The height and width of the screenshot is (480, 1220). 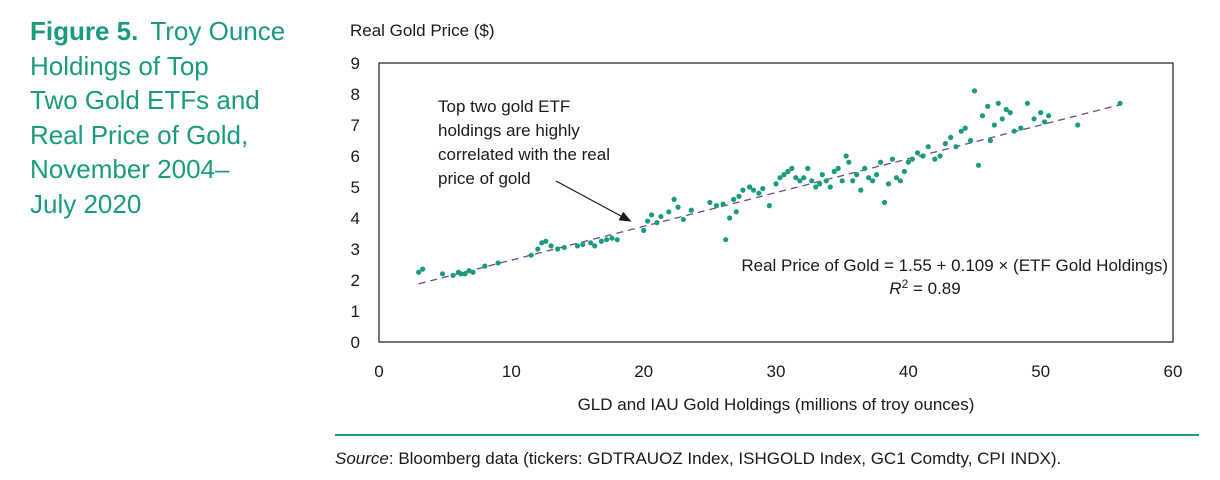 What do you see at coordinates (422, 30) in the screenshot?
I see `y-axis-title: Real Gold Price ($)` at bounding box center [422, 30].